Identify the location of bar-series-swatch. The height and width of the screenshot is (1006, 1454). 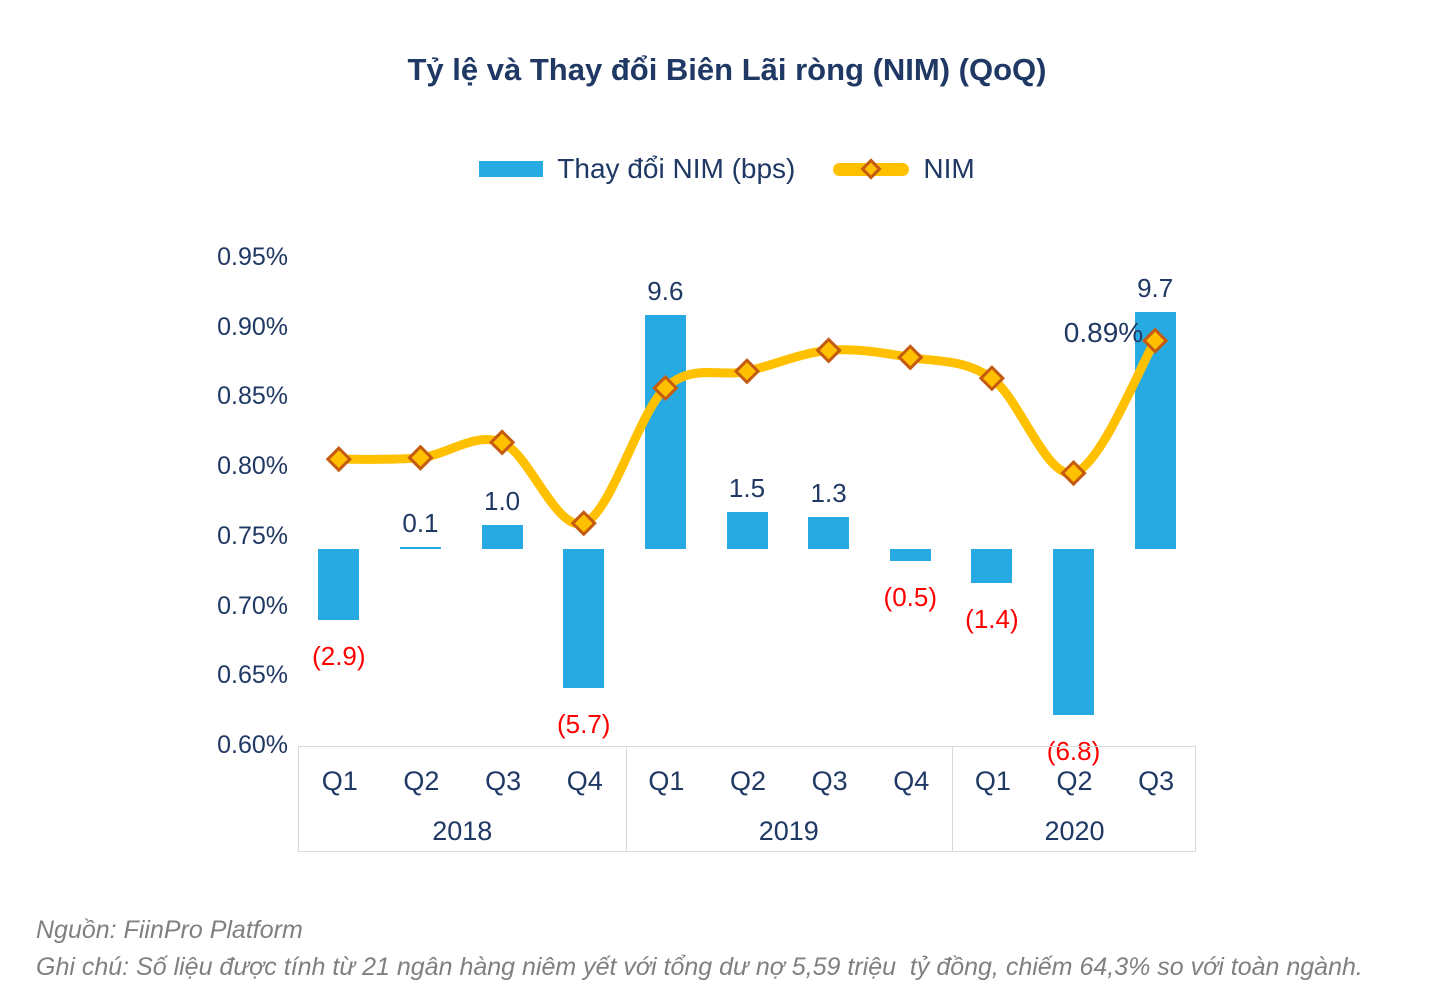
(511, 169).